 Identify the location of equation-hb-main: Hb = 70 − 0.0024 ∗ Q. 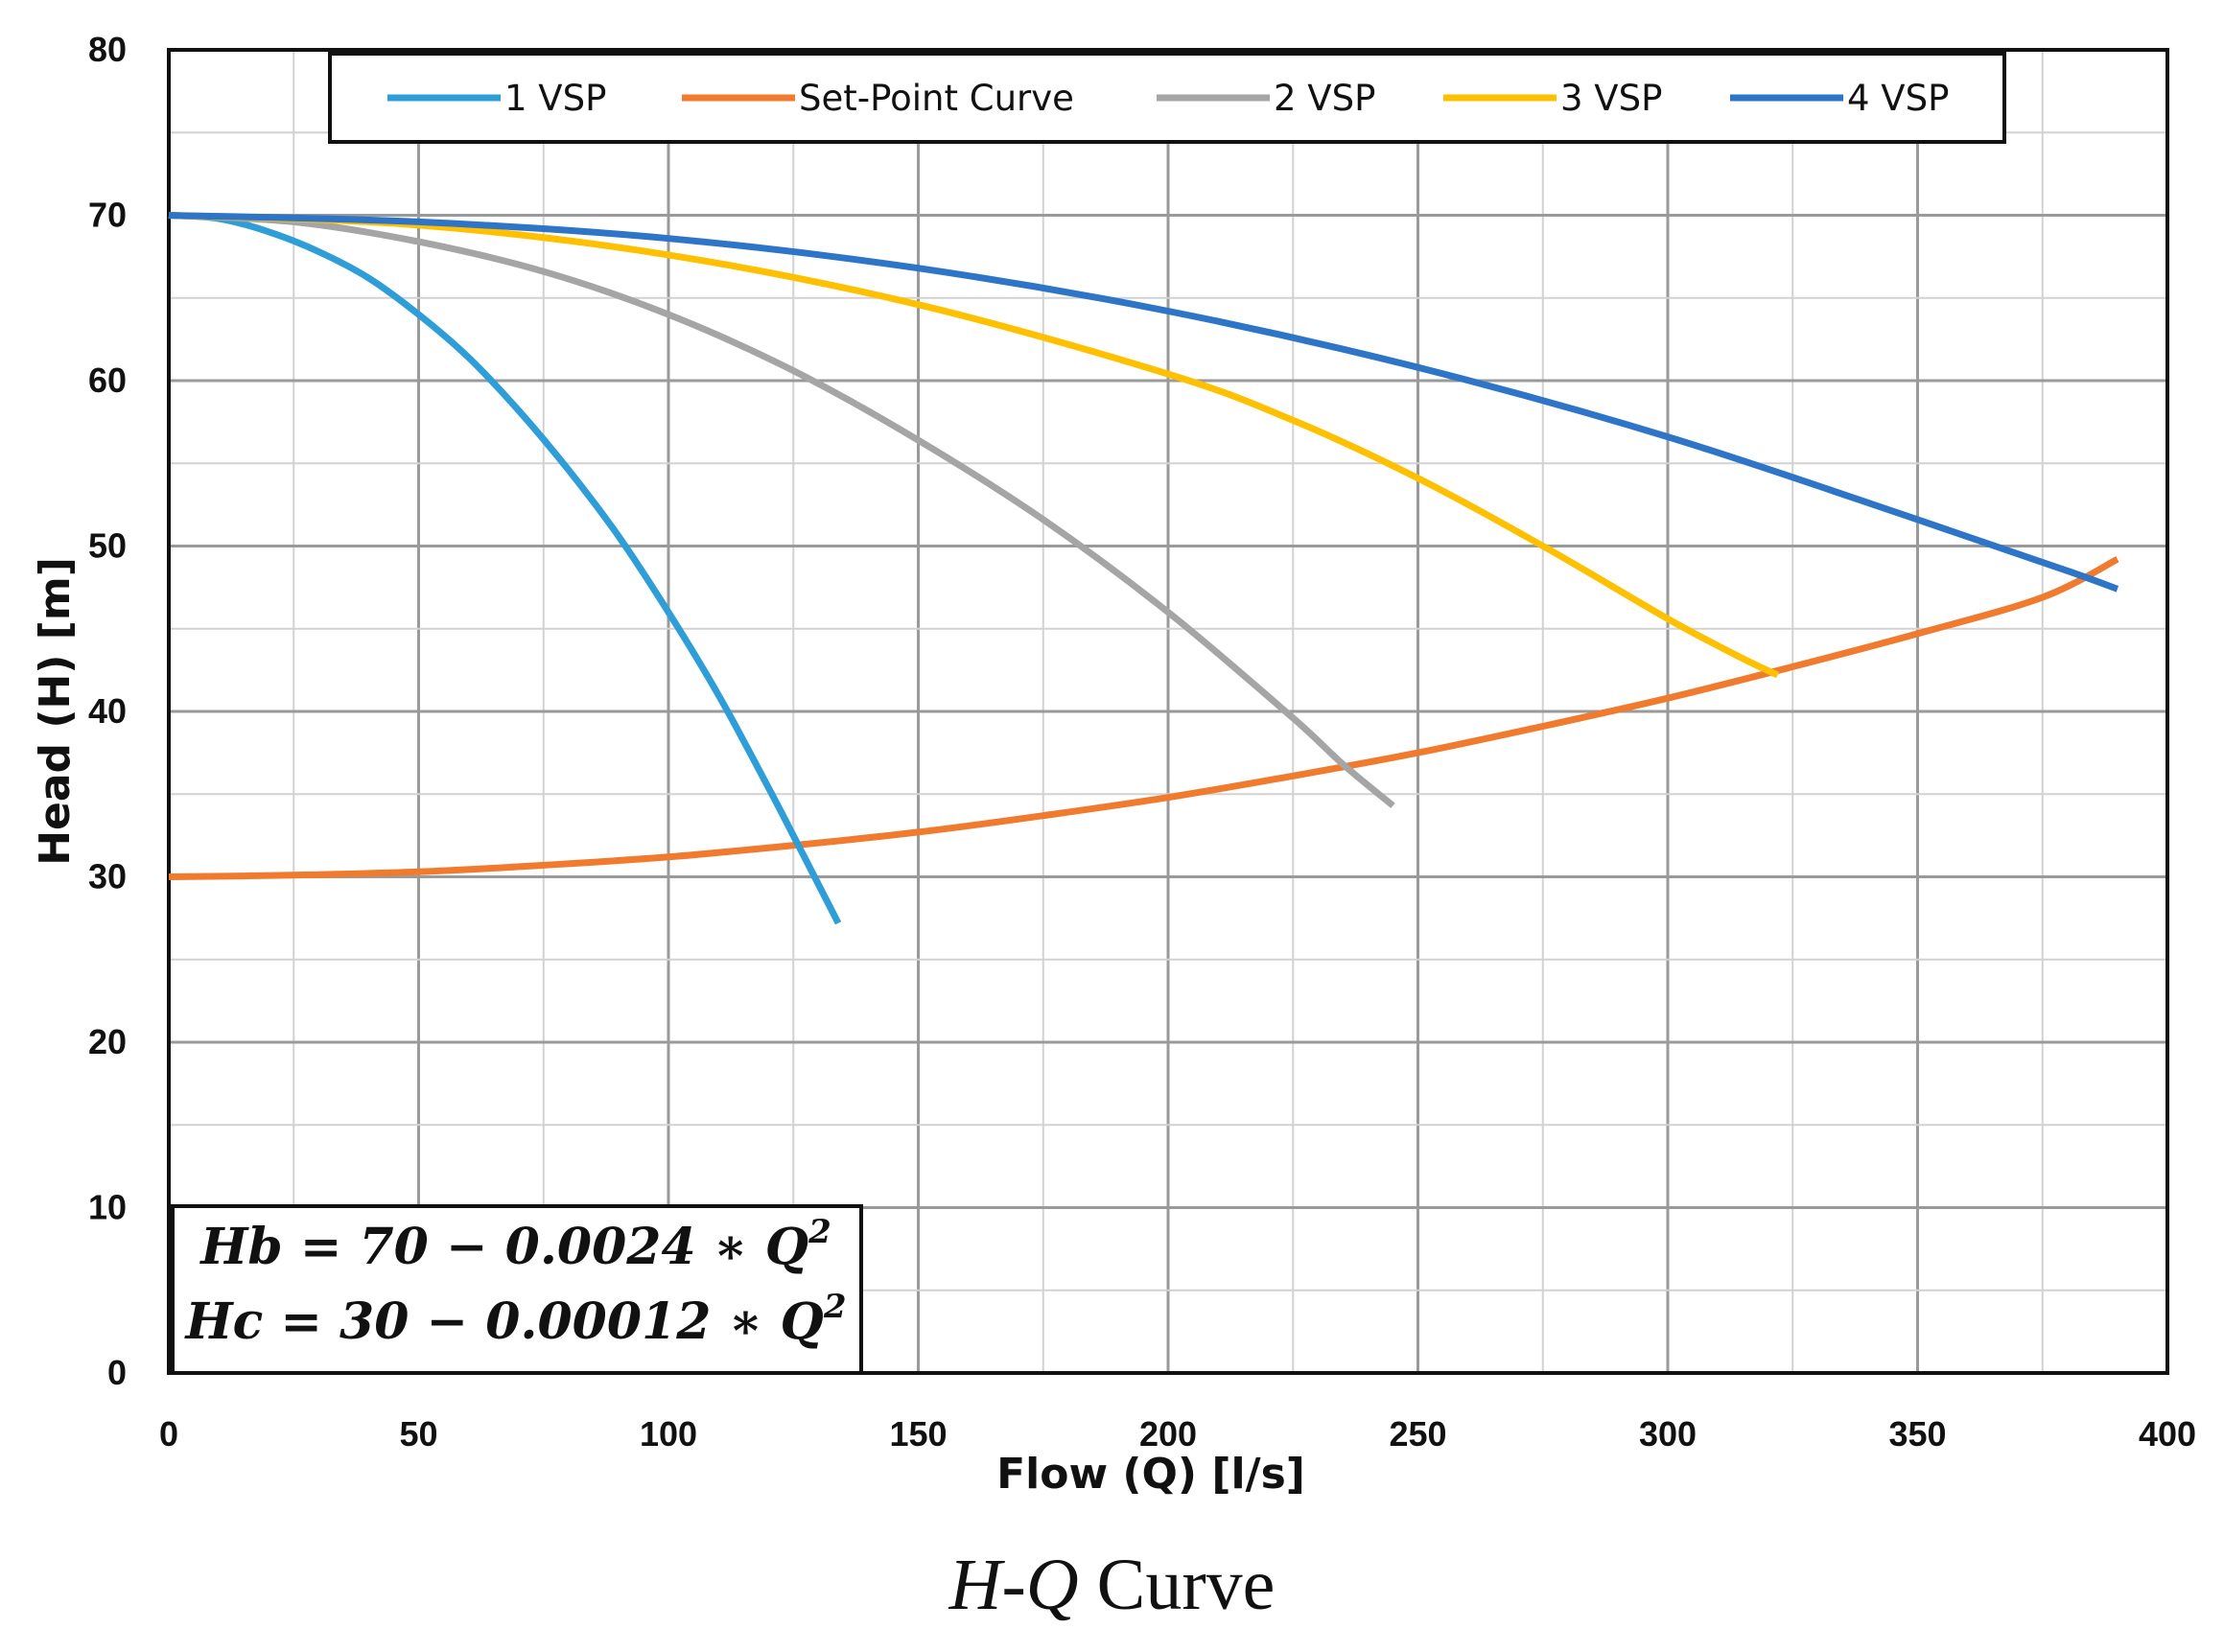
(503, 1247).